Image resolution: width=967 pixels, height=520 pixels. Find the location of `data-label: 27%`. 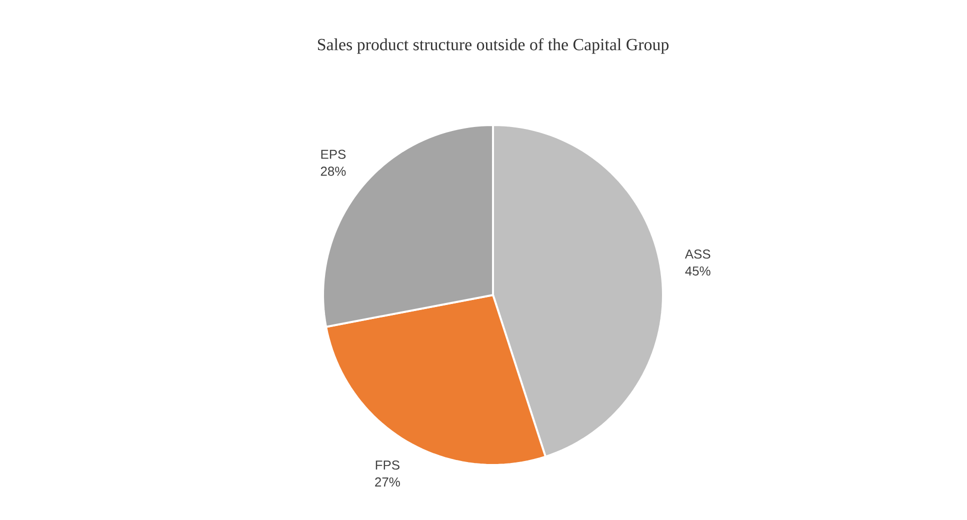

data-label: 27% is located at coordinates (387, 482).